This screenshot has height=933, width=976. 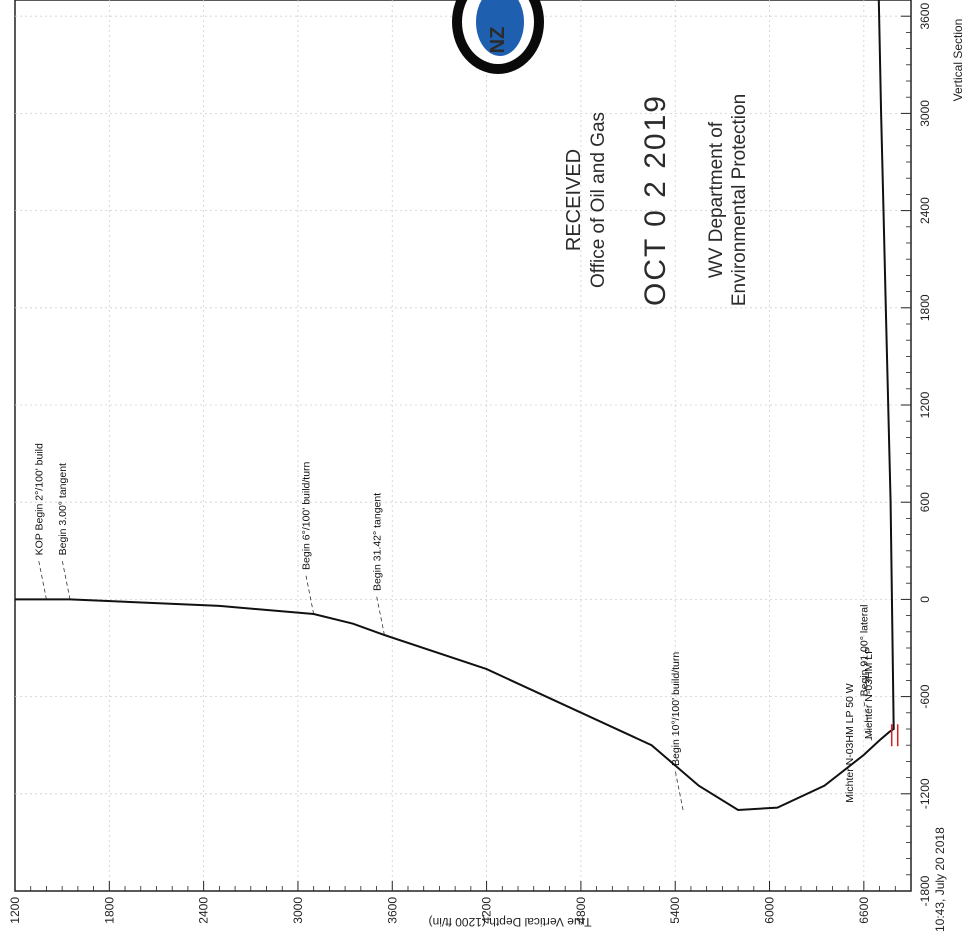 I want to click on annotation-label: Begin 3.00° tangent, so click(x=63, y=509).